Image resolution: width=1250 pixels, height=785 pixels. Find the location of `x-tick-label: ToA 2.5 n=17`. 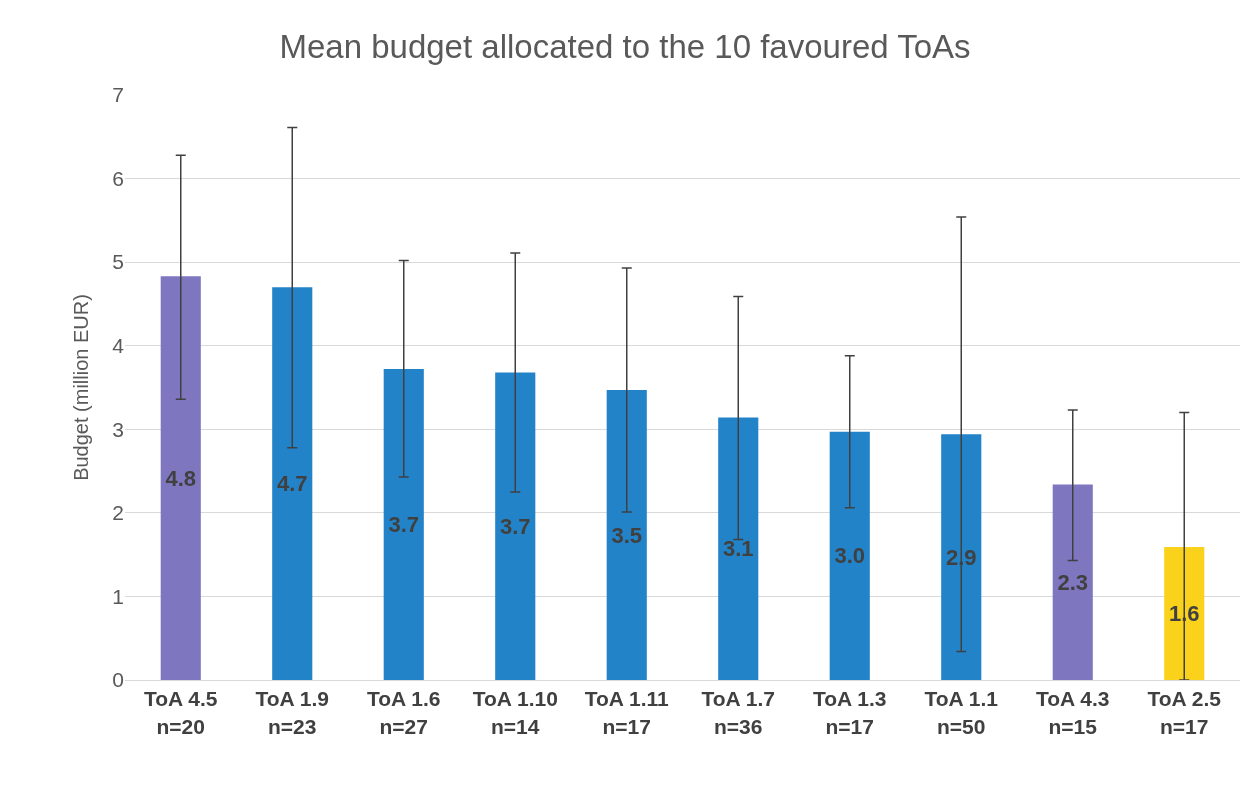

x-tick-label: ToA 2.5 n=17 is located at coordinates (1184, 712).